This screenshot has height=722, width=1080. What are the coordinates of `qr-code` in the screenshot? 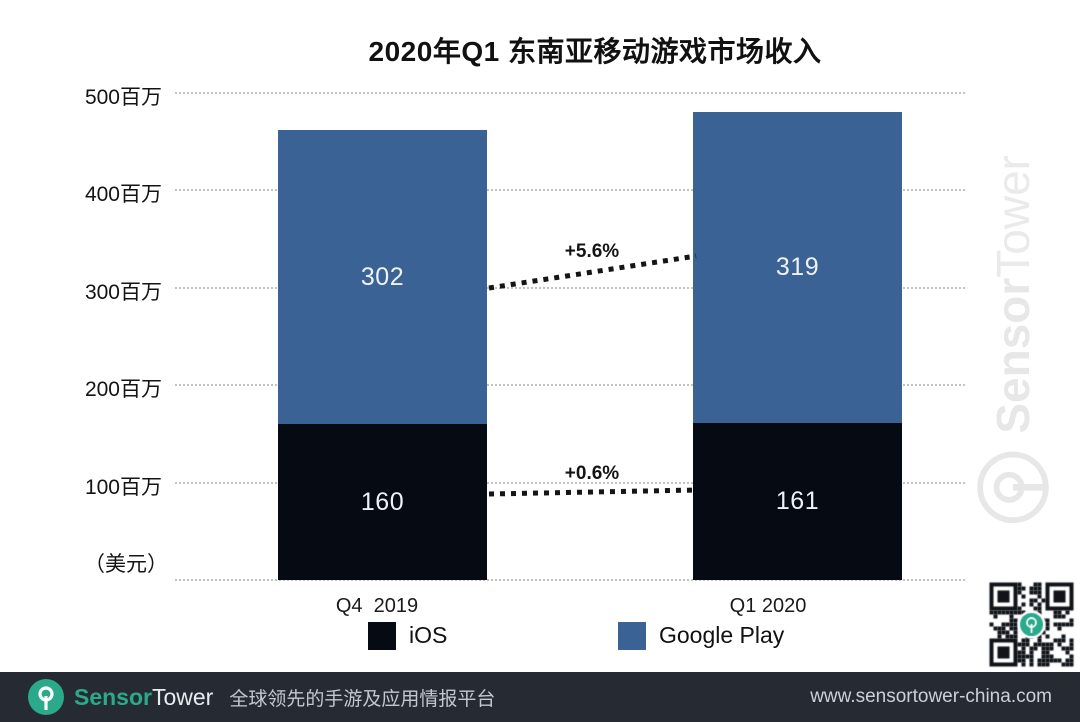 It's located at (1031, 624).